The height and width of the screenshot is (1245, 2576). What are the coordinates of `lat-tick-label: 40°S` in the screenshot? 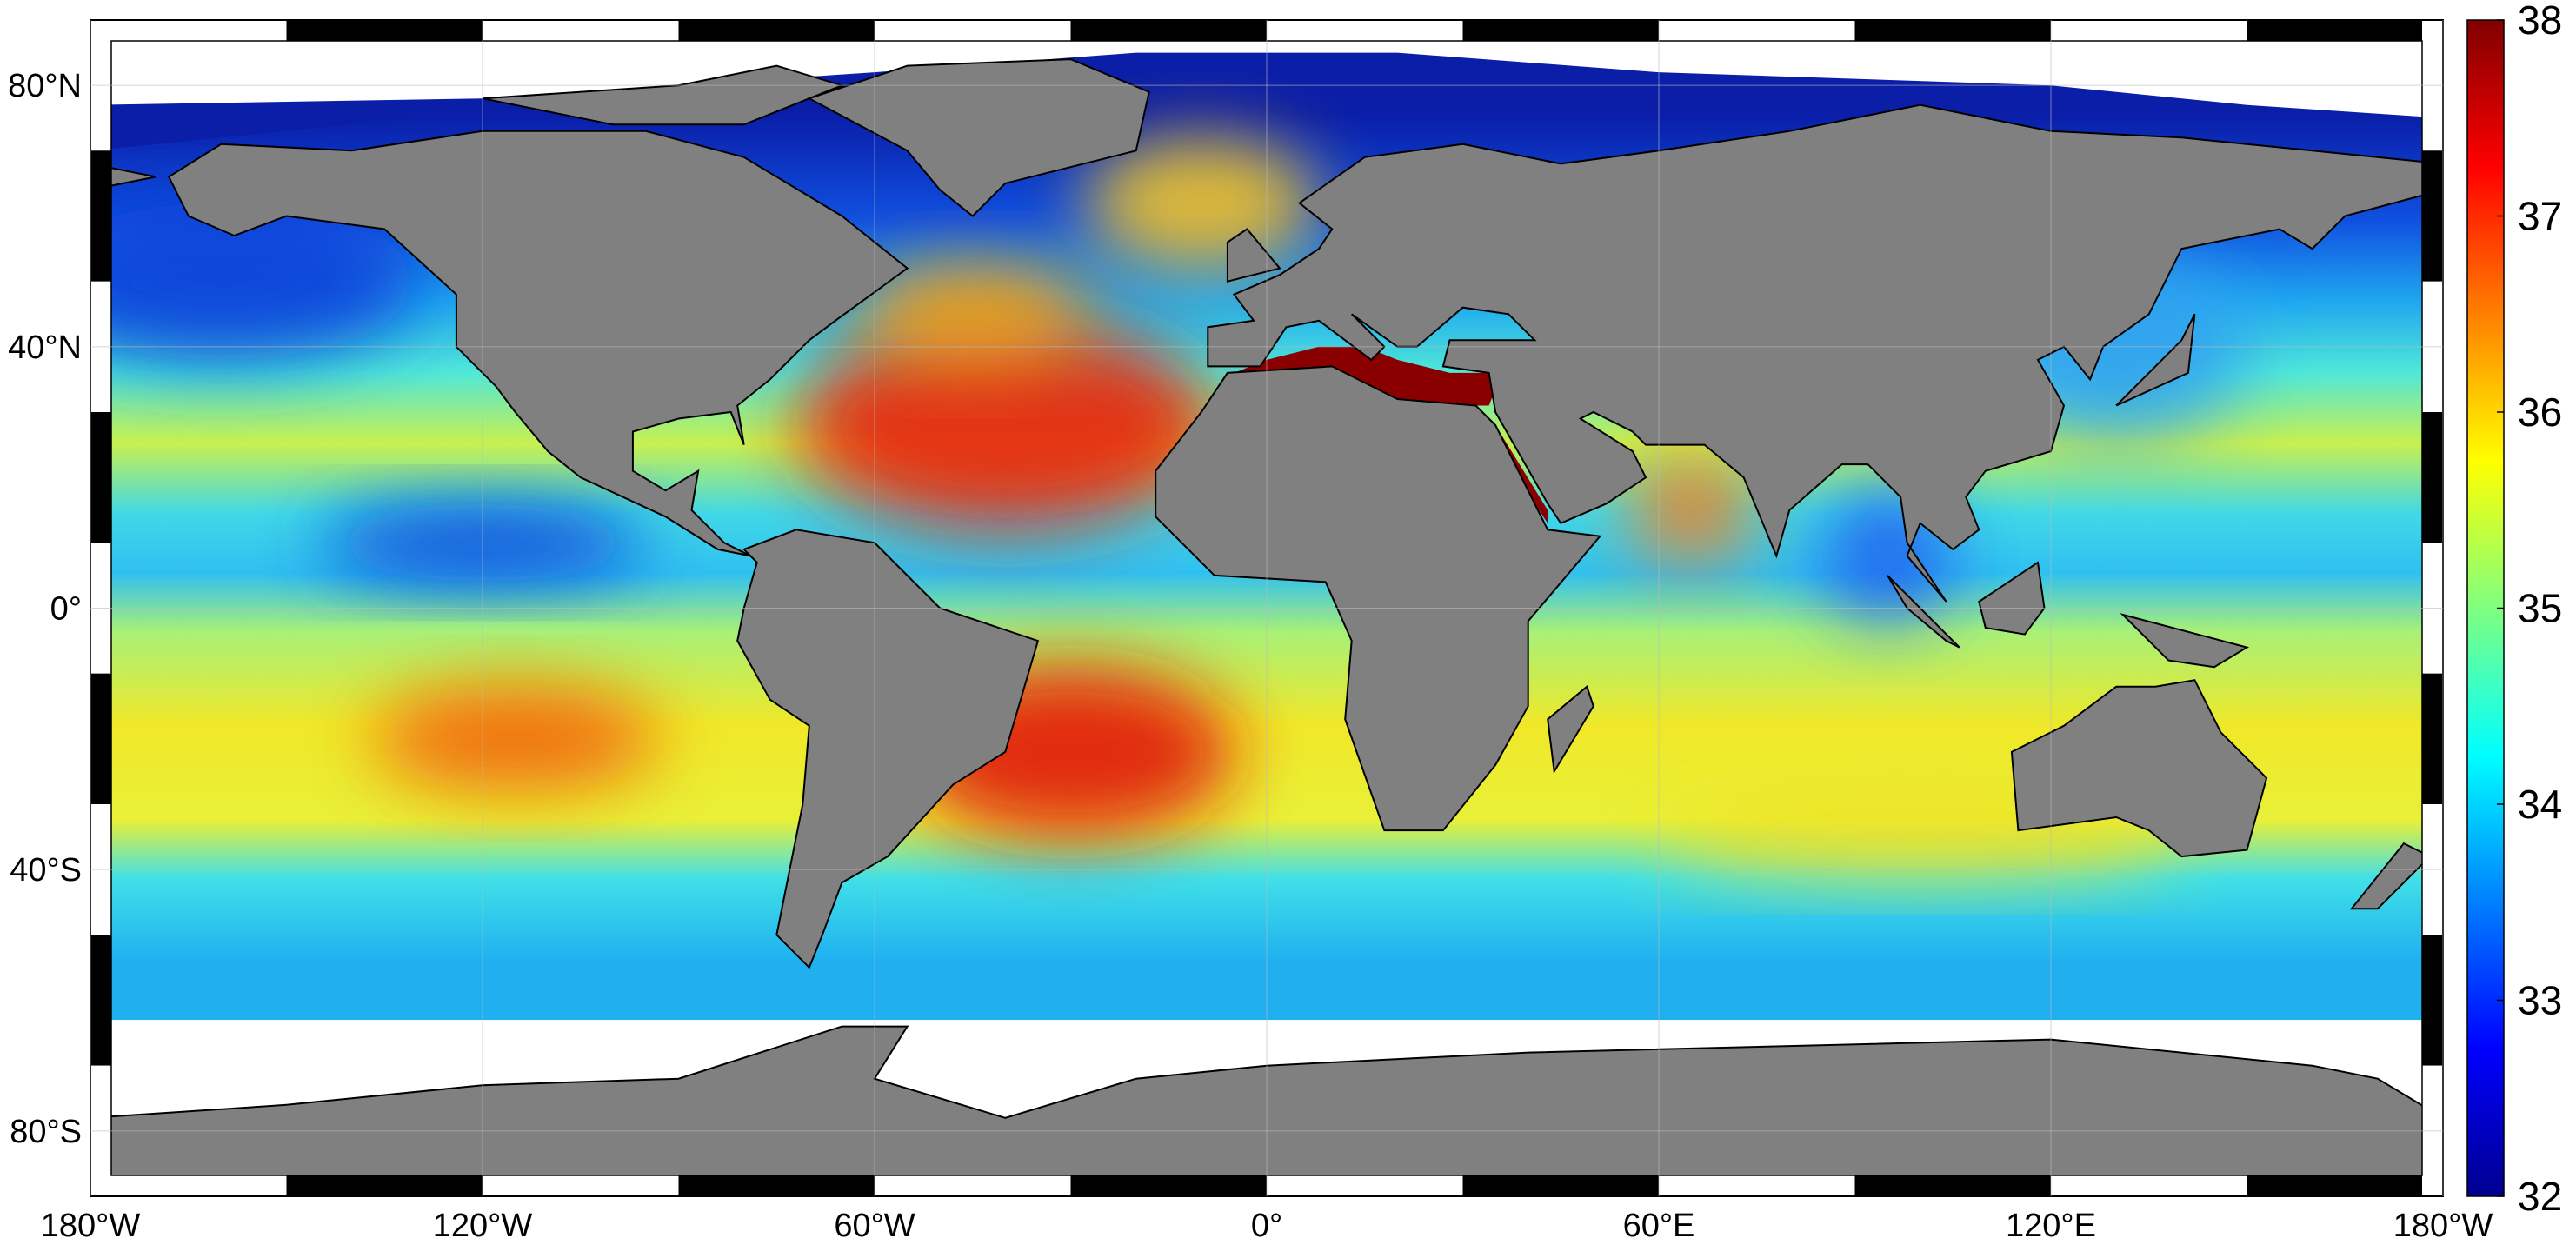 It's located at (46, 870).